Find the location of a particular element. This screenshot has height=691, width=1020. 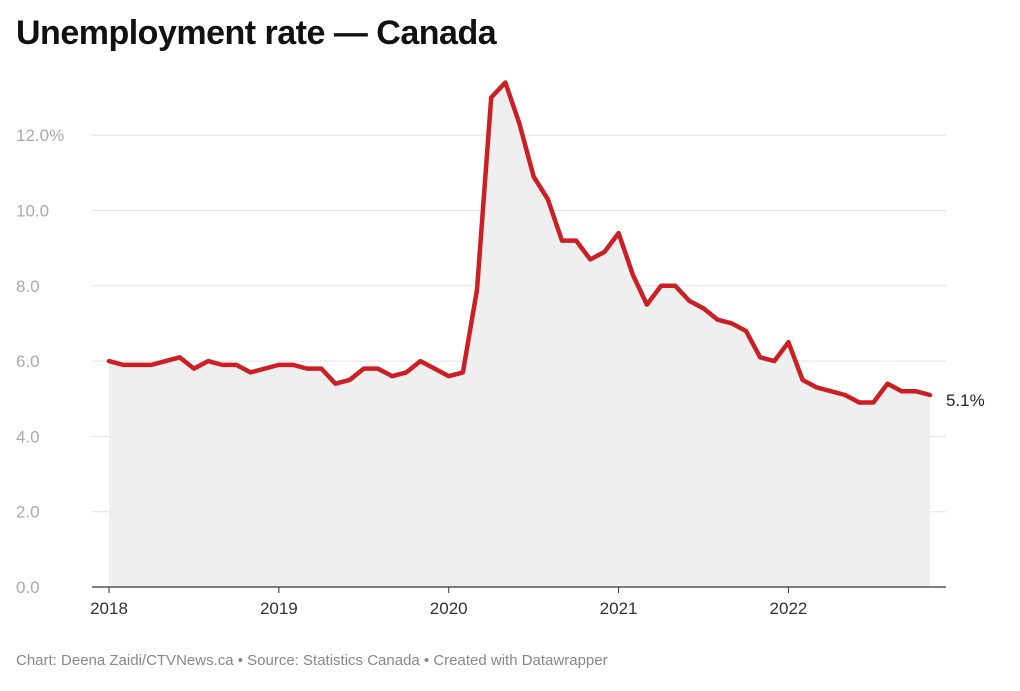

x-tick-label: 2022 is located at coordinates (789, 608).